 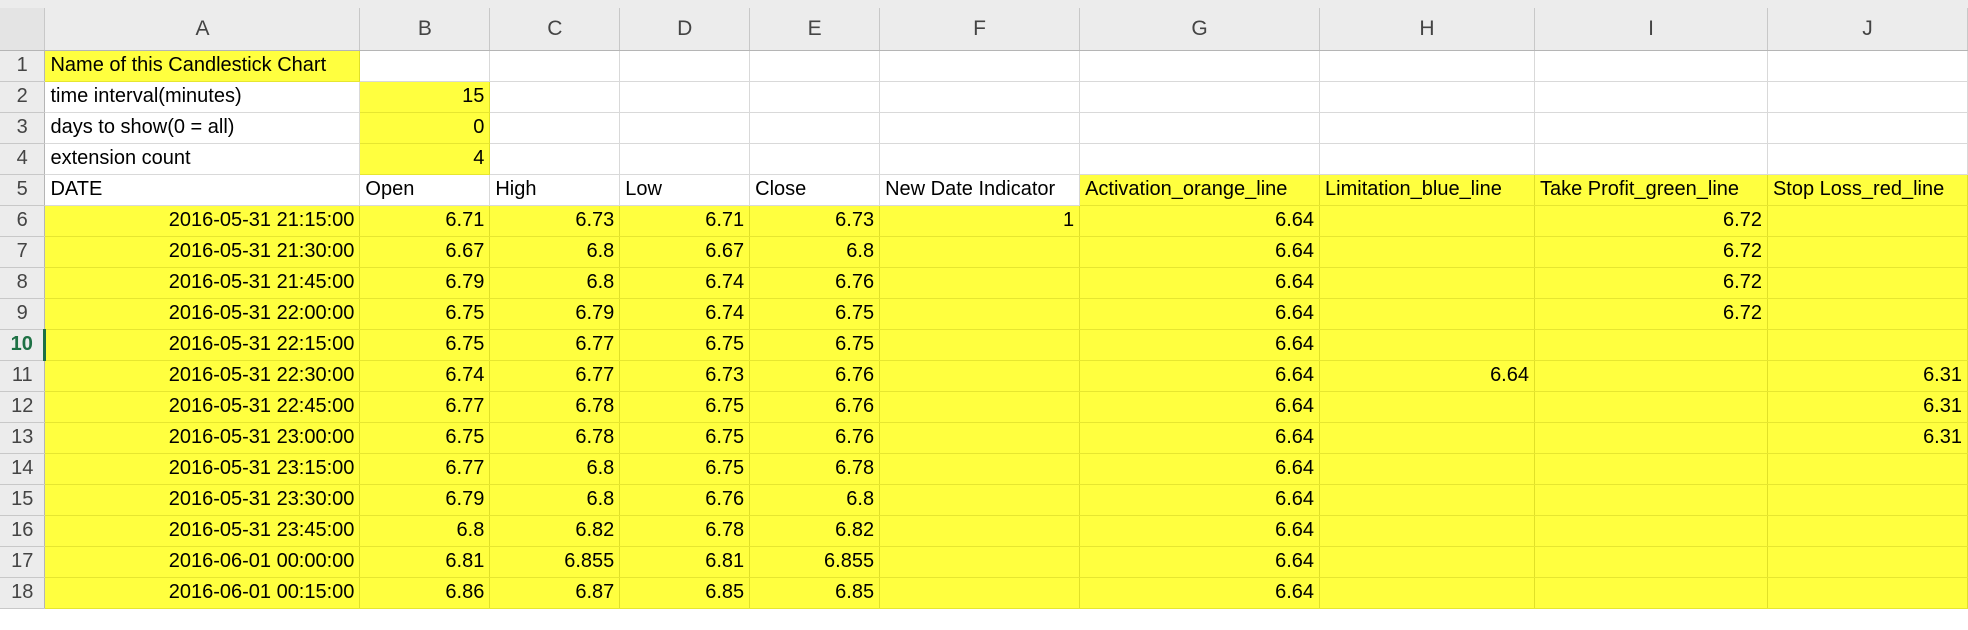 I want to click on column-header: A, so click(x=202, y=29).